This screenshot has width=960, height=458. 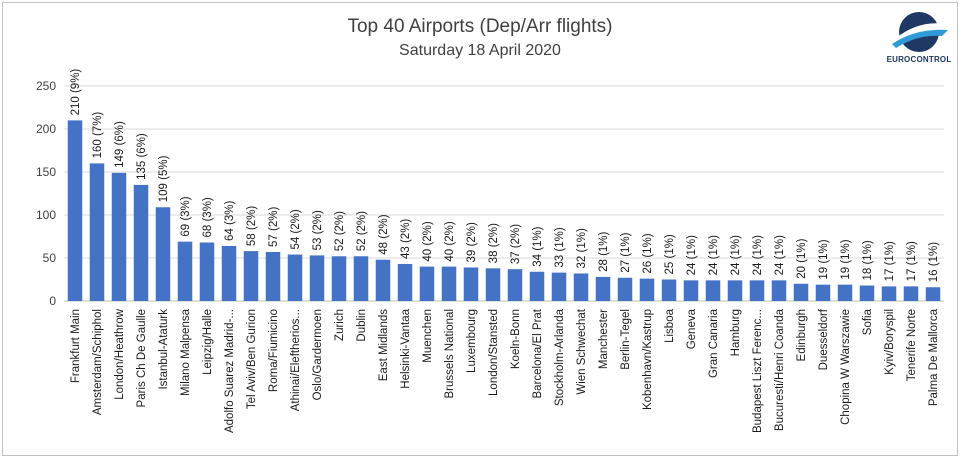 I want to click on category-label: Leipzig/Halle, so click(x=208, y=342).